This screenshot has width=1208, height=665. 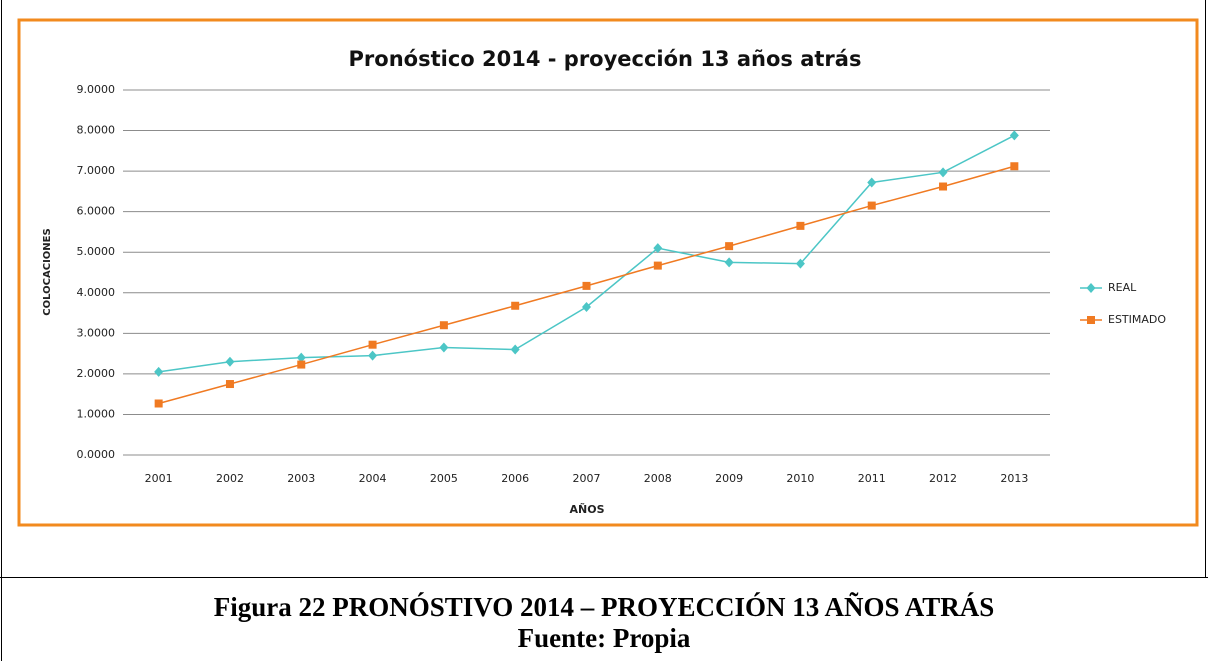 I want to click on y-tick-label: 6.0000, so click(x=96, y=211).